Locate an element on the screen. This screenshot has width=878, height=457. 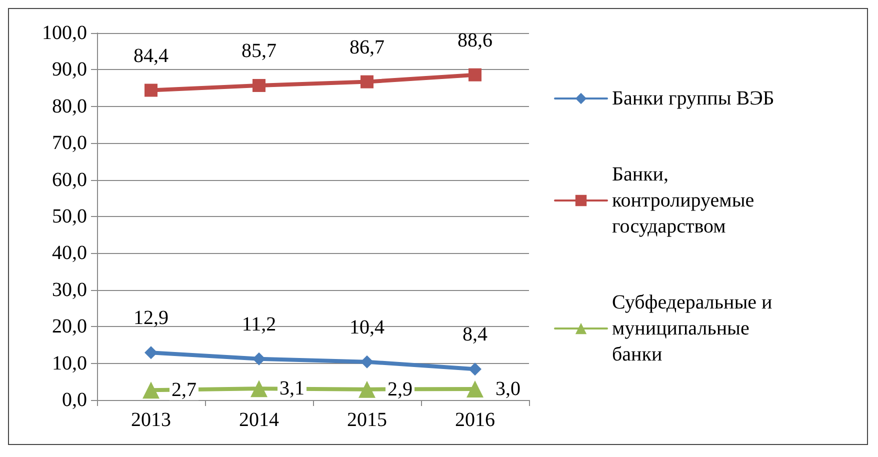
data-label: 88,6 is located at coordinates (475, 40).